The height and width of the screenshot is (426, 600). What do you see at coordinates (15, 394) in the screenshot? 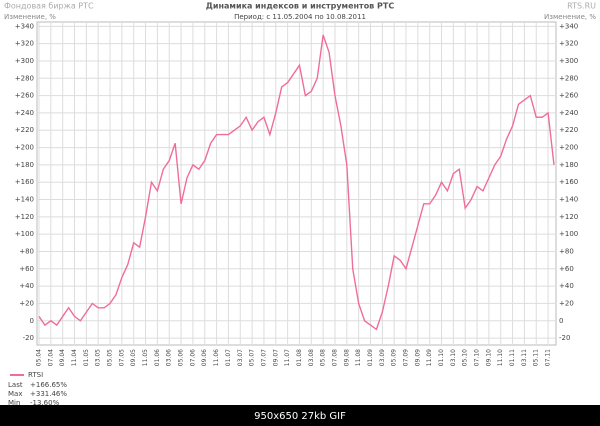
I see `stat-label: Max` at bounding box center [15, 394].